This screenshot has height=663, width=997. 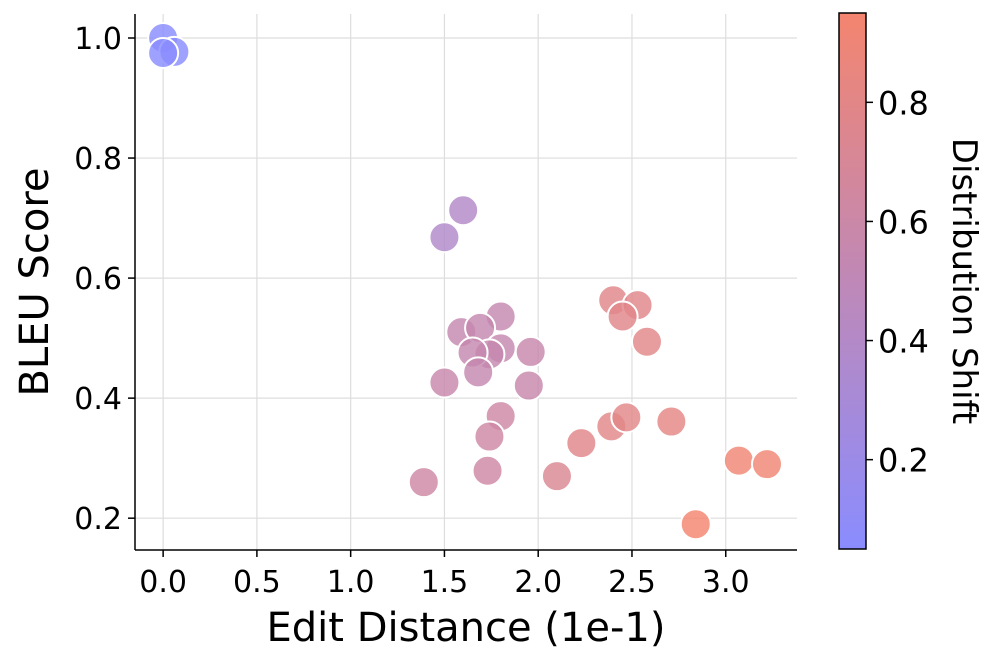 What do you see at coordinates (903, 342) in the screenshot?
I see `colorbar-tick-label: 0.4` at bounding box center [903, 342].